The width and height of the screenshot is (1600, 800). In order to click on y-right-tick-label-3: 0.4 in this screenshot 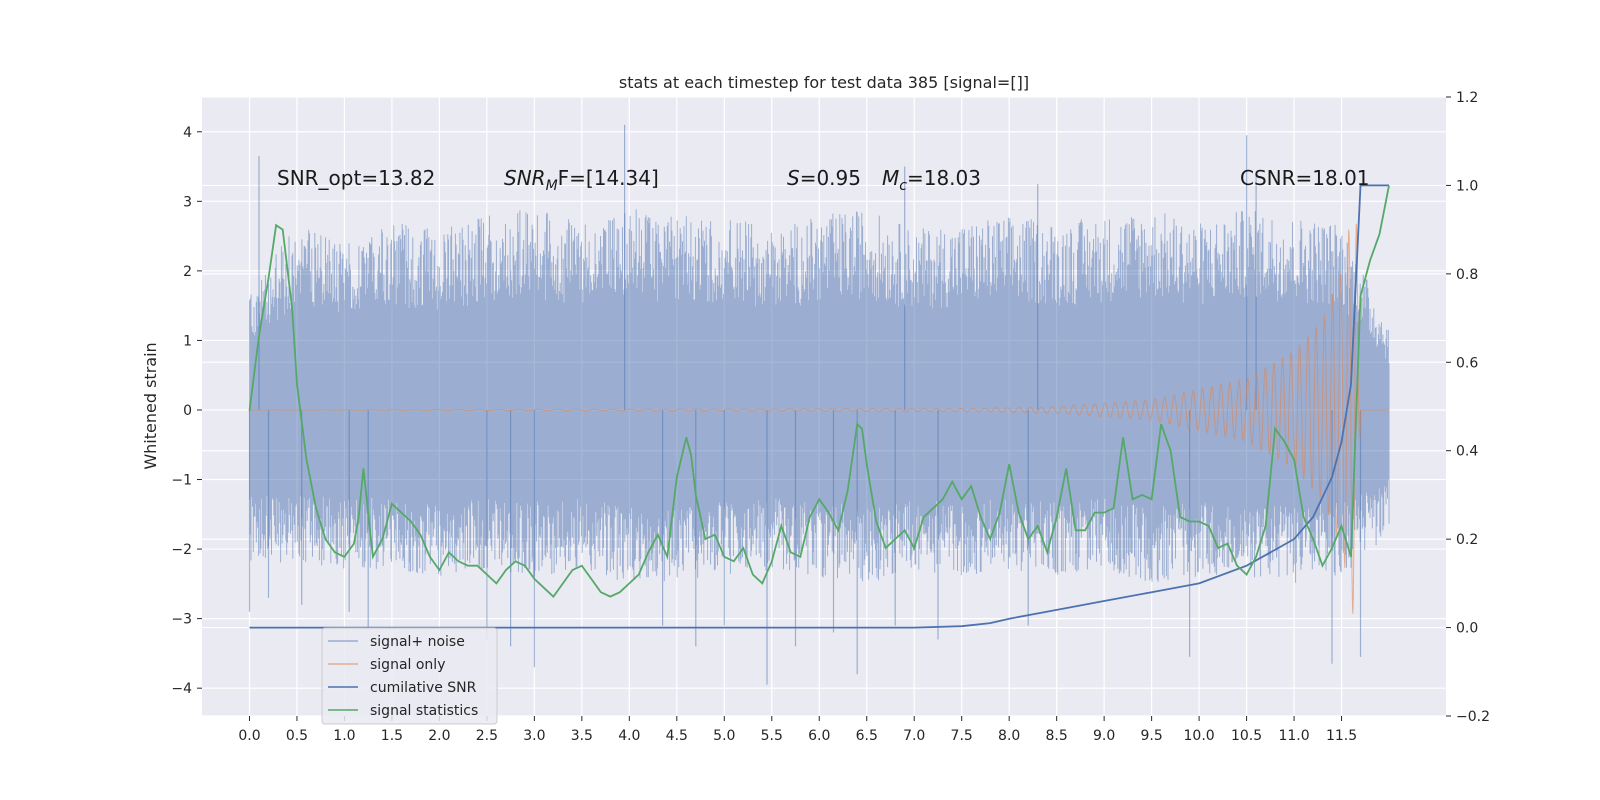, I will do `click(1467, 452)`.